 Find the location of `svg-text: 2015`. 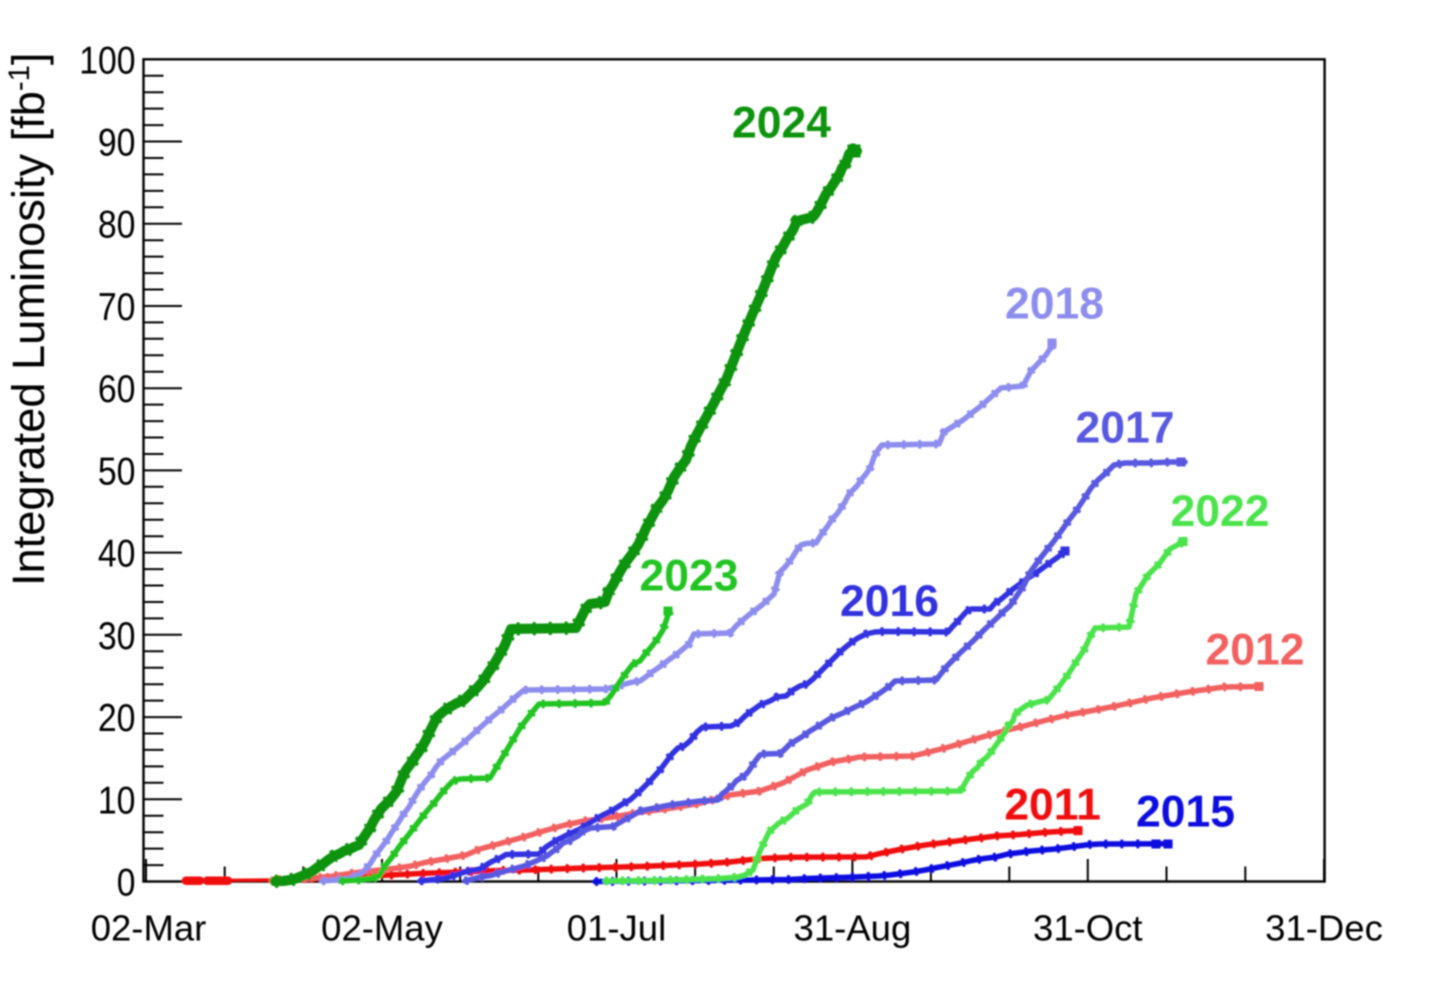

svg-text: 2015 is located at coordinates (1185, 812).